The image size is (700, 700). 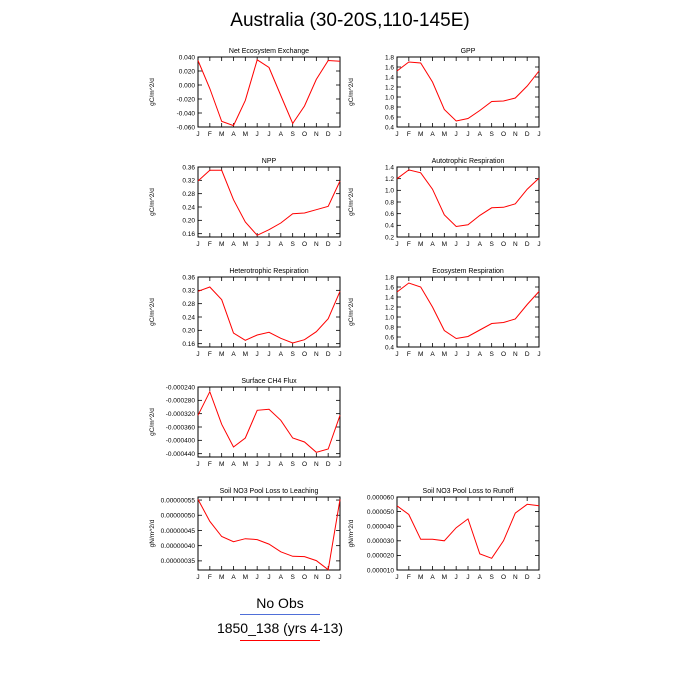 I want to click on y-tick-label: 0.16, so click(x=188, y=234).